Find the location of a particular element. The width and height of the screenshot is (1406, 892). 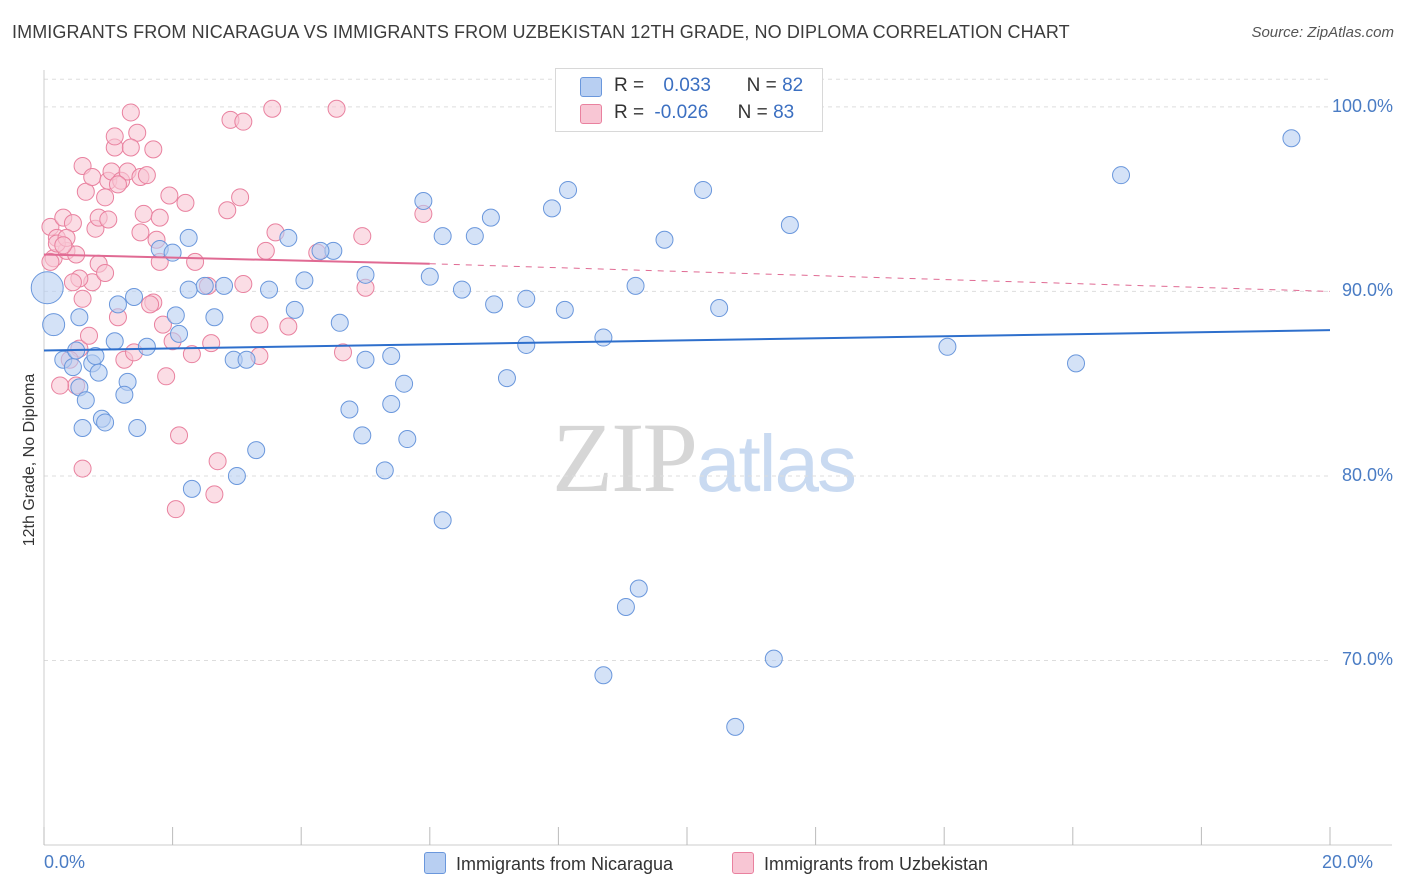

nicaragua-legend-label: Immigrants from Nicaragua is located at coordinates (565, 864).